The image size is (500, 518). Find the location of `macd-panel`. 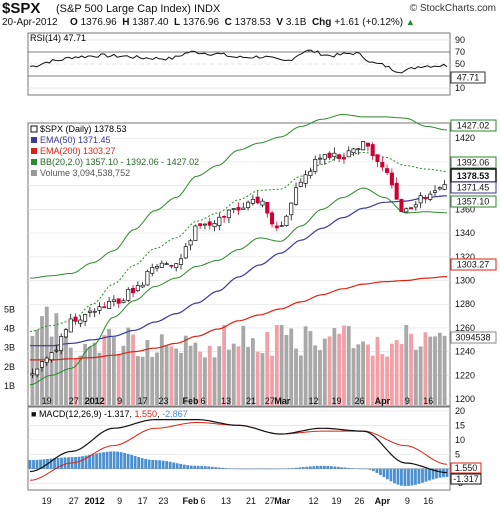

macd-panel is located at coordinates (239, 448).